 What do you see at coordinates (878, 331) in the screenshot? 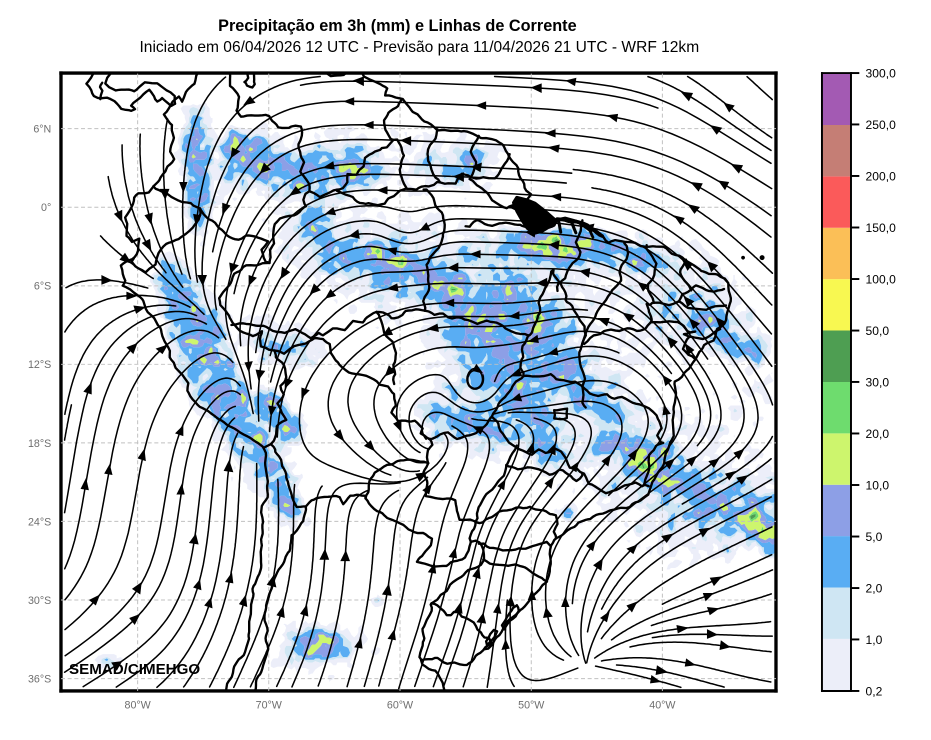
I see `svg-text: 50,0` at bounding box center [878, 331].